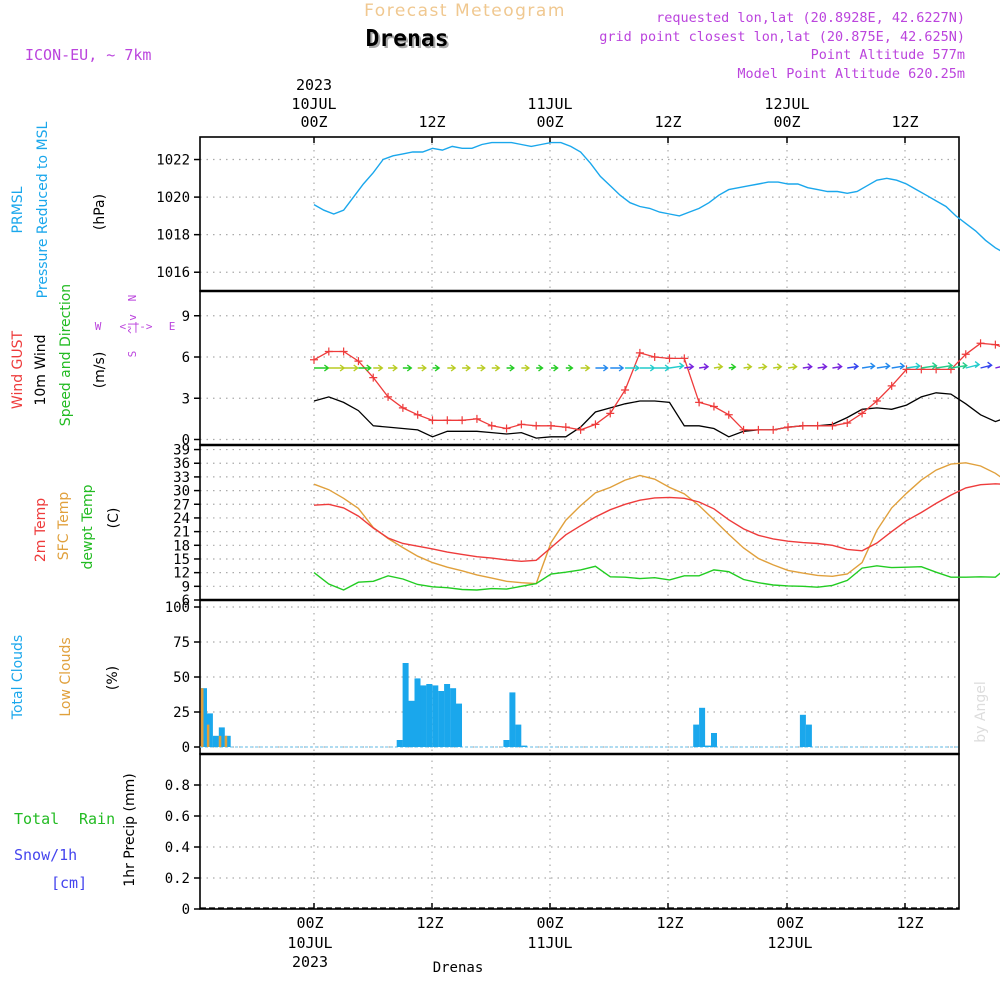 The width and height of the screenshot is (1000, 1004). Describe the element at coordinates (172, 326) in the screenshot. I see `compass-east: E` at that location.